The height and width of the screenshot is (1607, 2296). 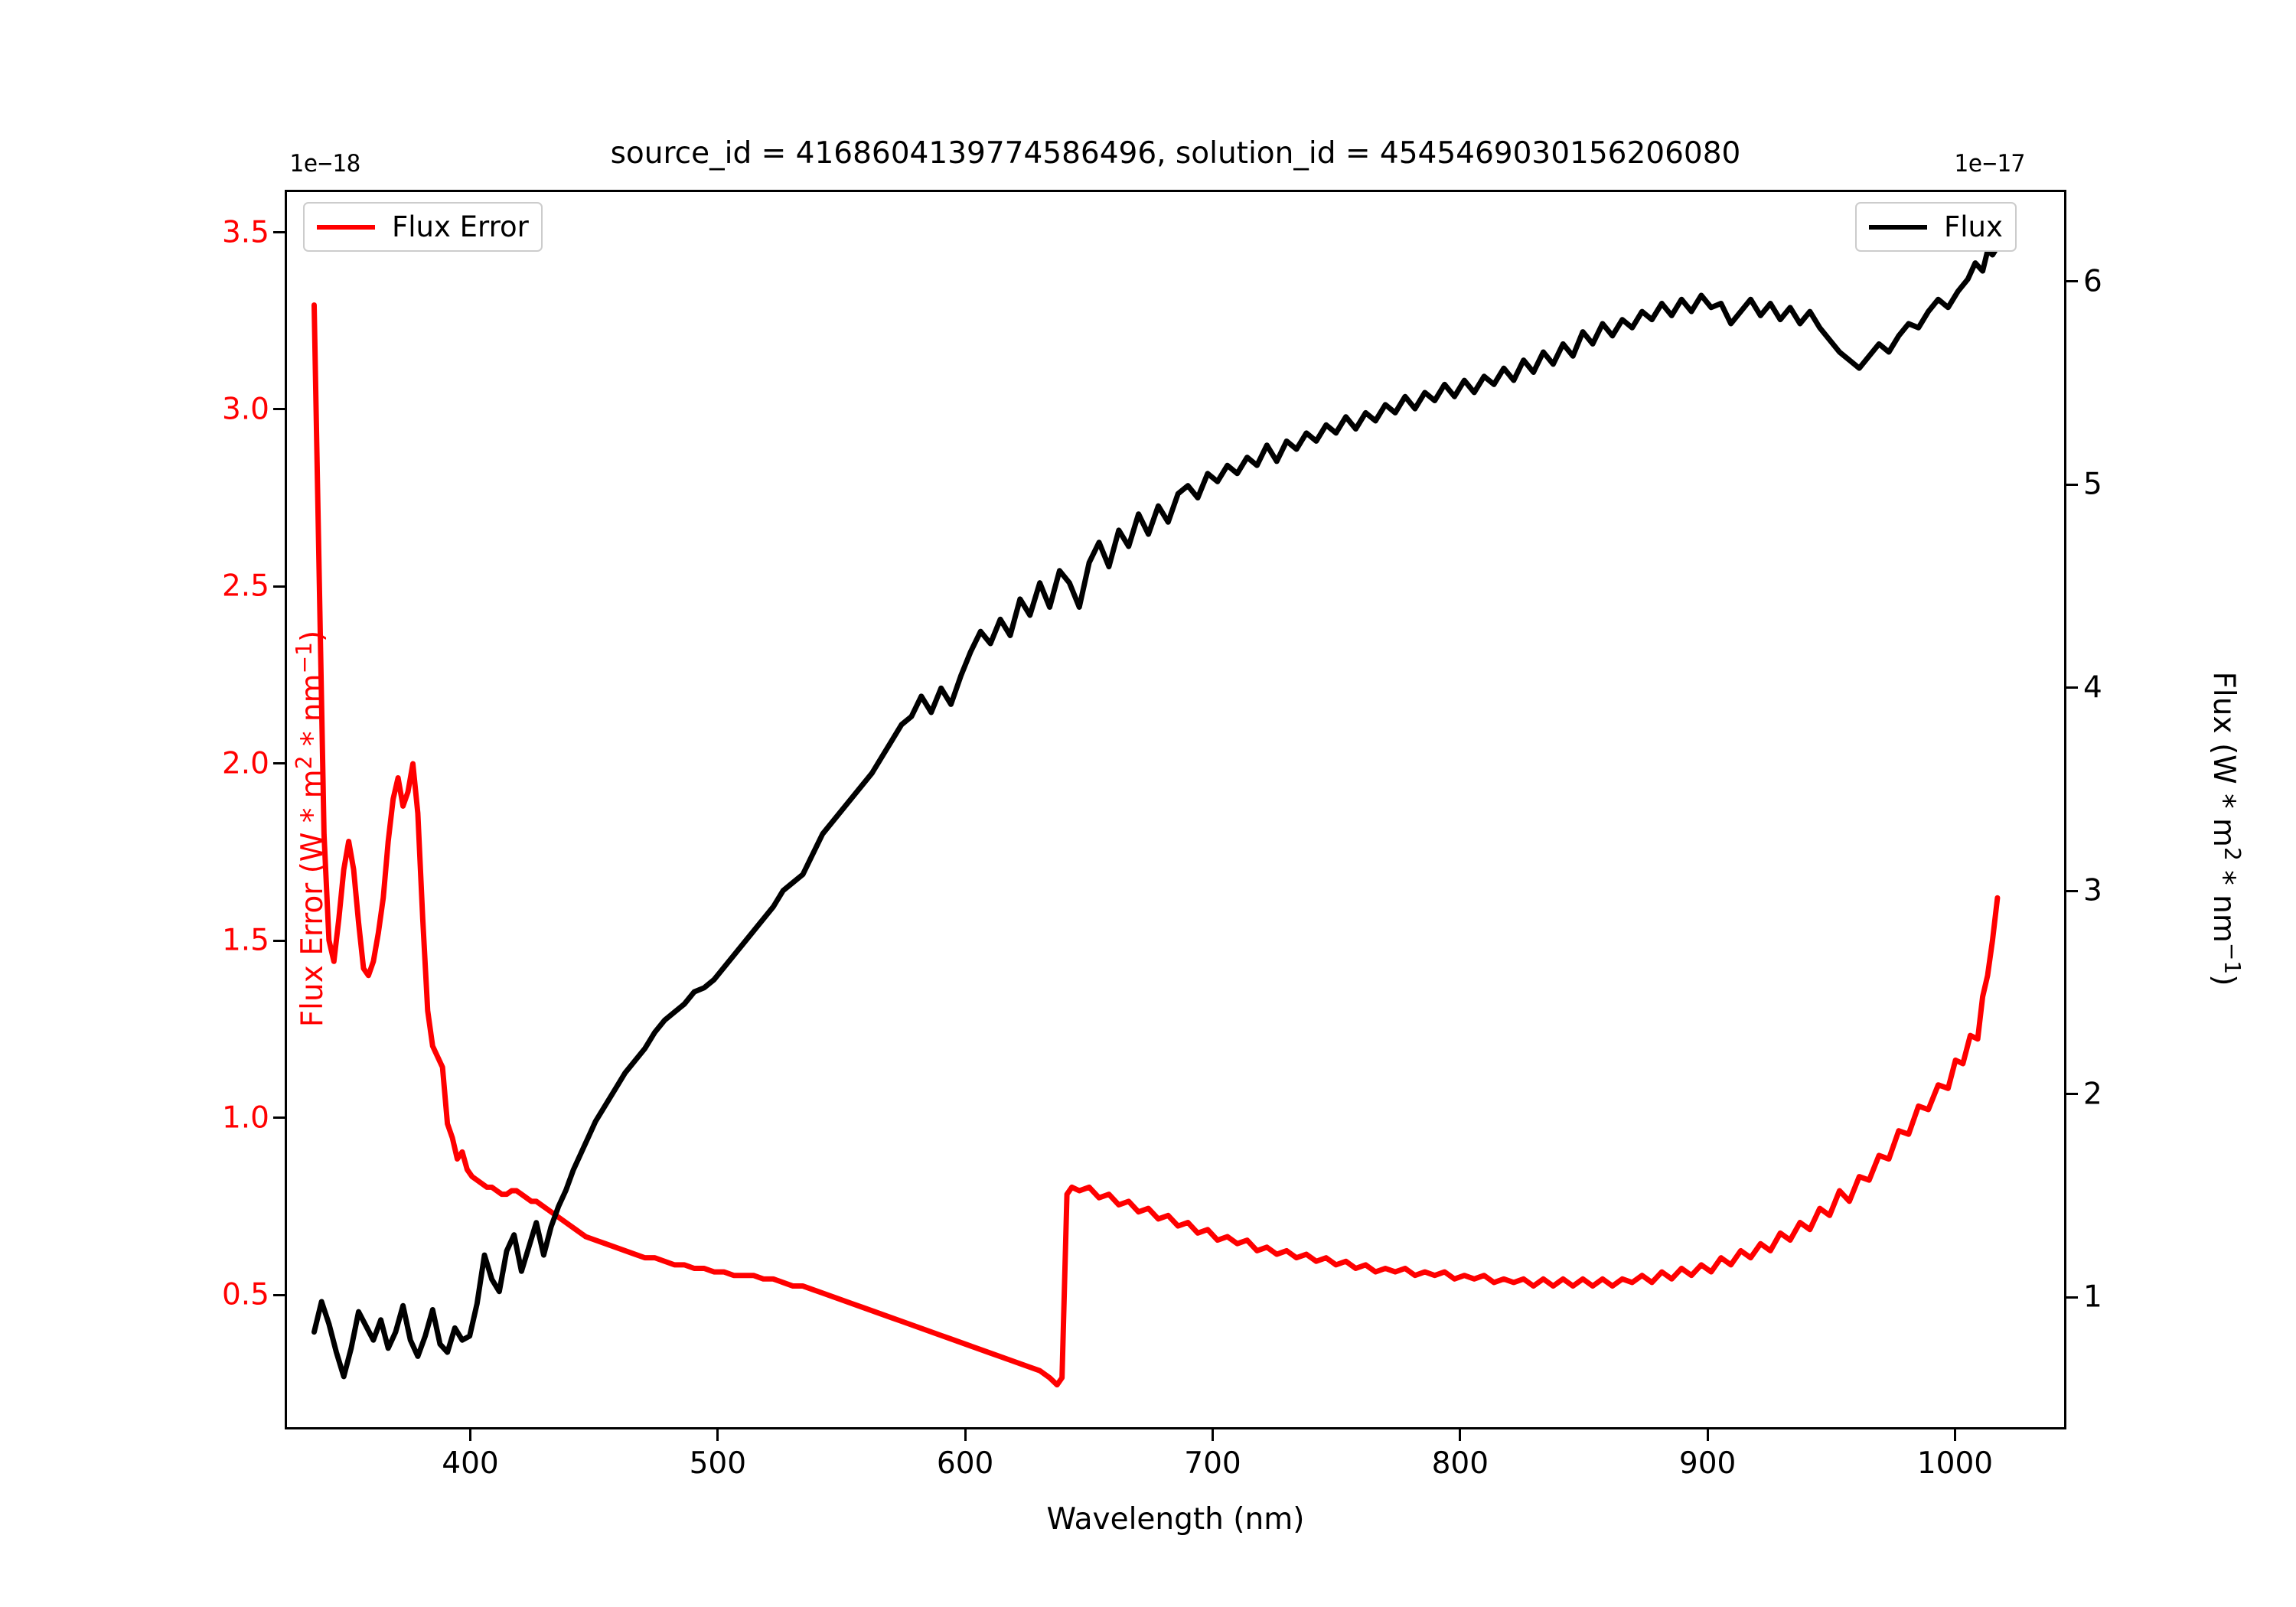 What do you see at coordinates (1936, 227) in the screenshot?
I see `legend-flux: Flux` at bounding box center [1936, 227].